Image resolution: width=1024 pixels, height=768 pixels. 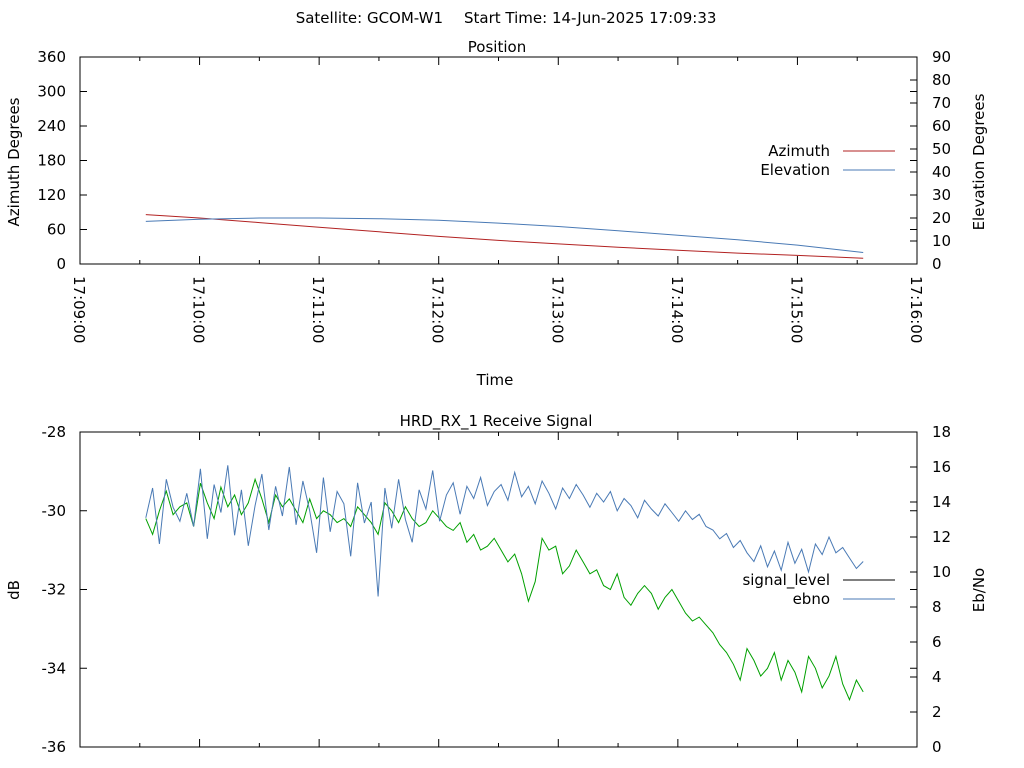 I want to click on series-line-ebno, so click(x=504, y=531).